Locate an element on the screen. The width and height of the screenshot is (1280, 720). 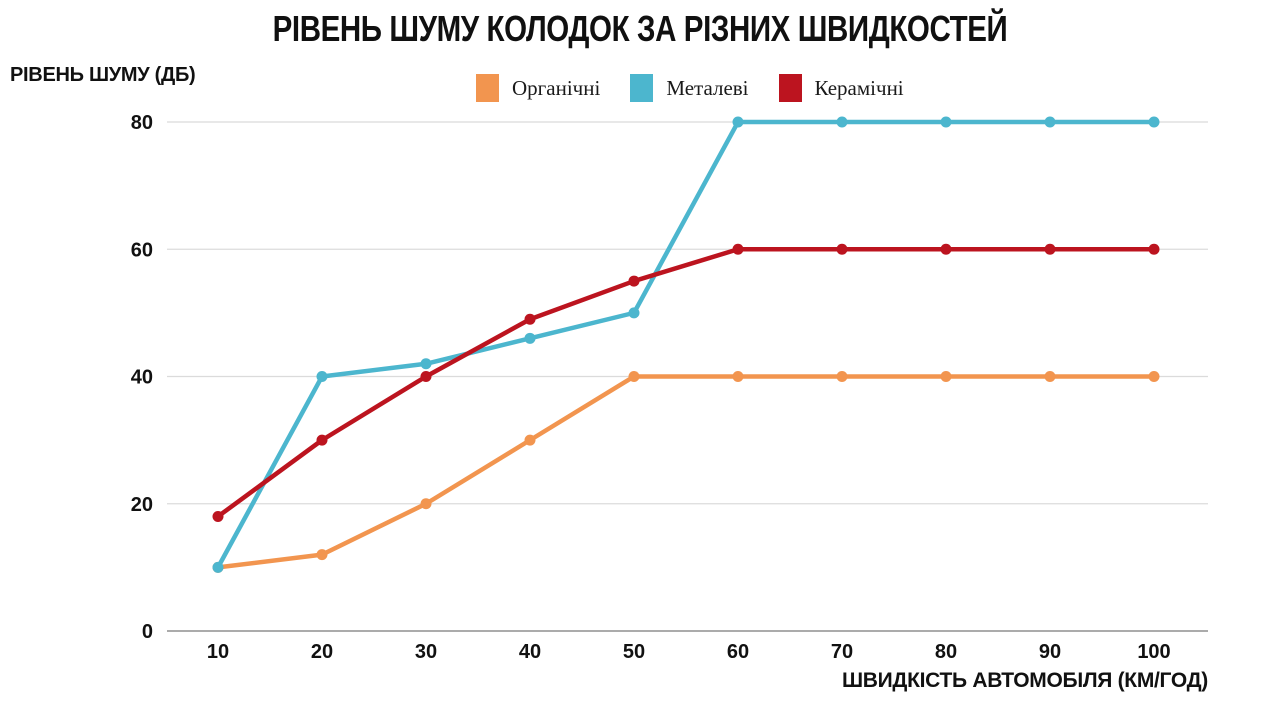
data-point-s0-x90 is located at coordinates (1050, 376).